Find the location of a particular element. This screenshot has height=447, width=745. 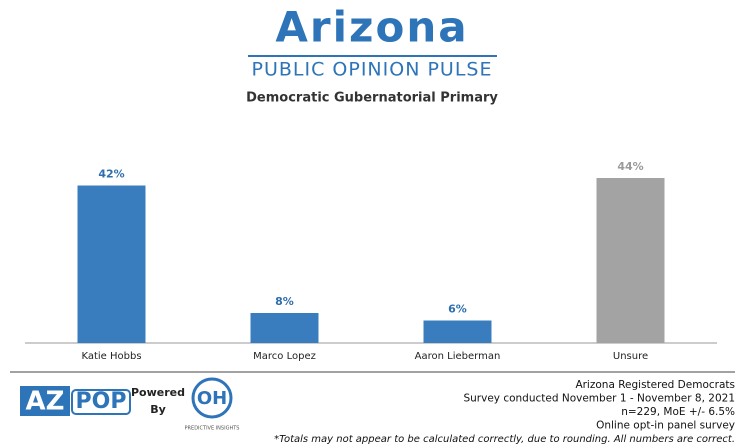

logo-title: Arizona is located at coordinates (371, 27).